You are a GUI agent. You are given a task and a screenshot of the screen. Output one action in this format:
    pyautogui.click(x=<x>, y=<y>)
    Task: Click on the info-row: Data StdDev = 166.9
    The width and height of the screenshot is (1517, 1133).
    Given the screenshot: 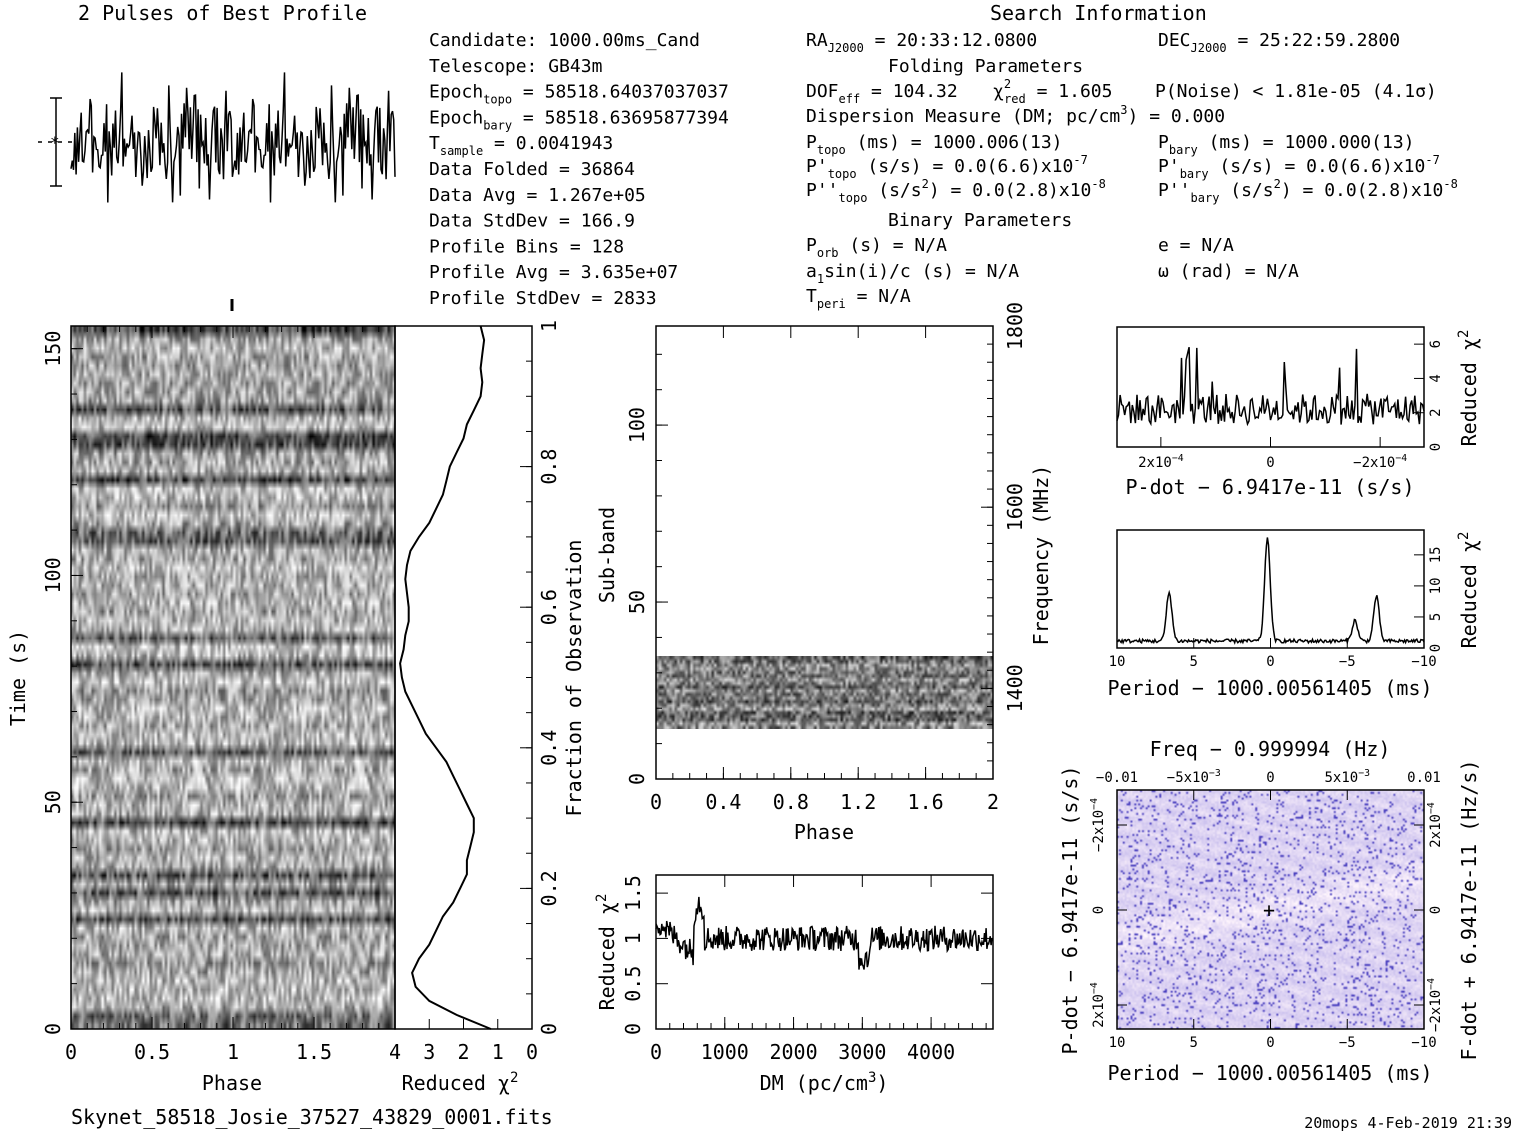 What is the action you would take?
    pyautogui.click(x=532, y=221)
    